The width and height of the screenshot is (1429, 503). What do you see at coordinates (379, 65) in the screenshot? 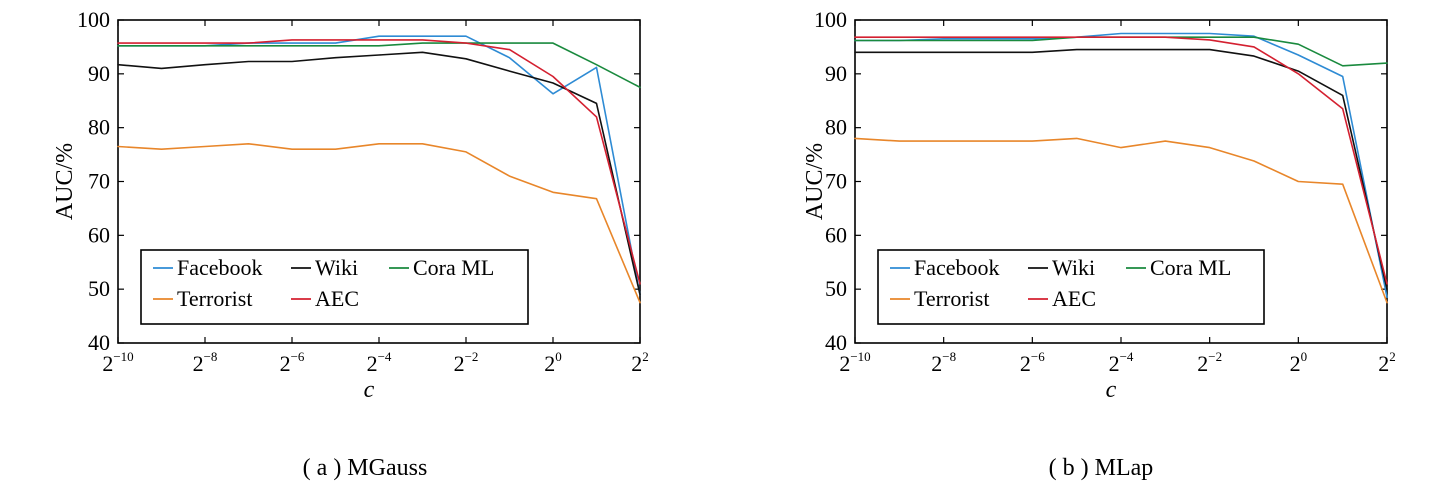
I see `series-line-cora-ml` at bounding box center [379, 65].